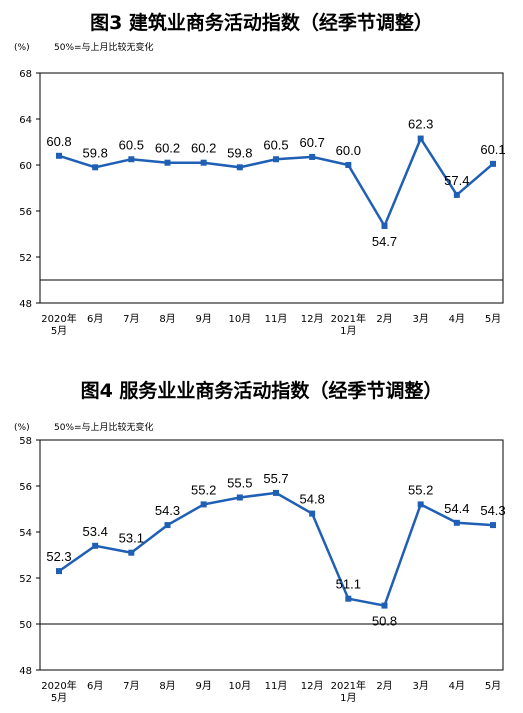 The height and width of the screenshot is (713, 523). What do you see at coordinates (312, 499) in the screenshot?
I see `data-label: 54.8` at bounding box center [312, 499].